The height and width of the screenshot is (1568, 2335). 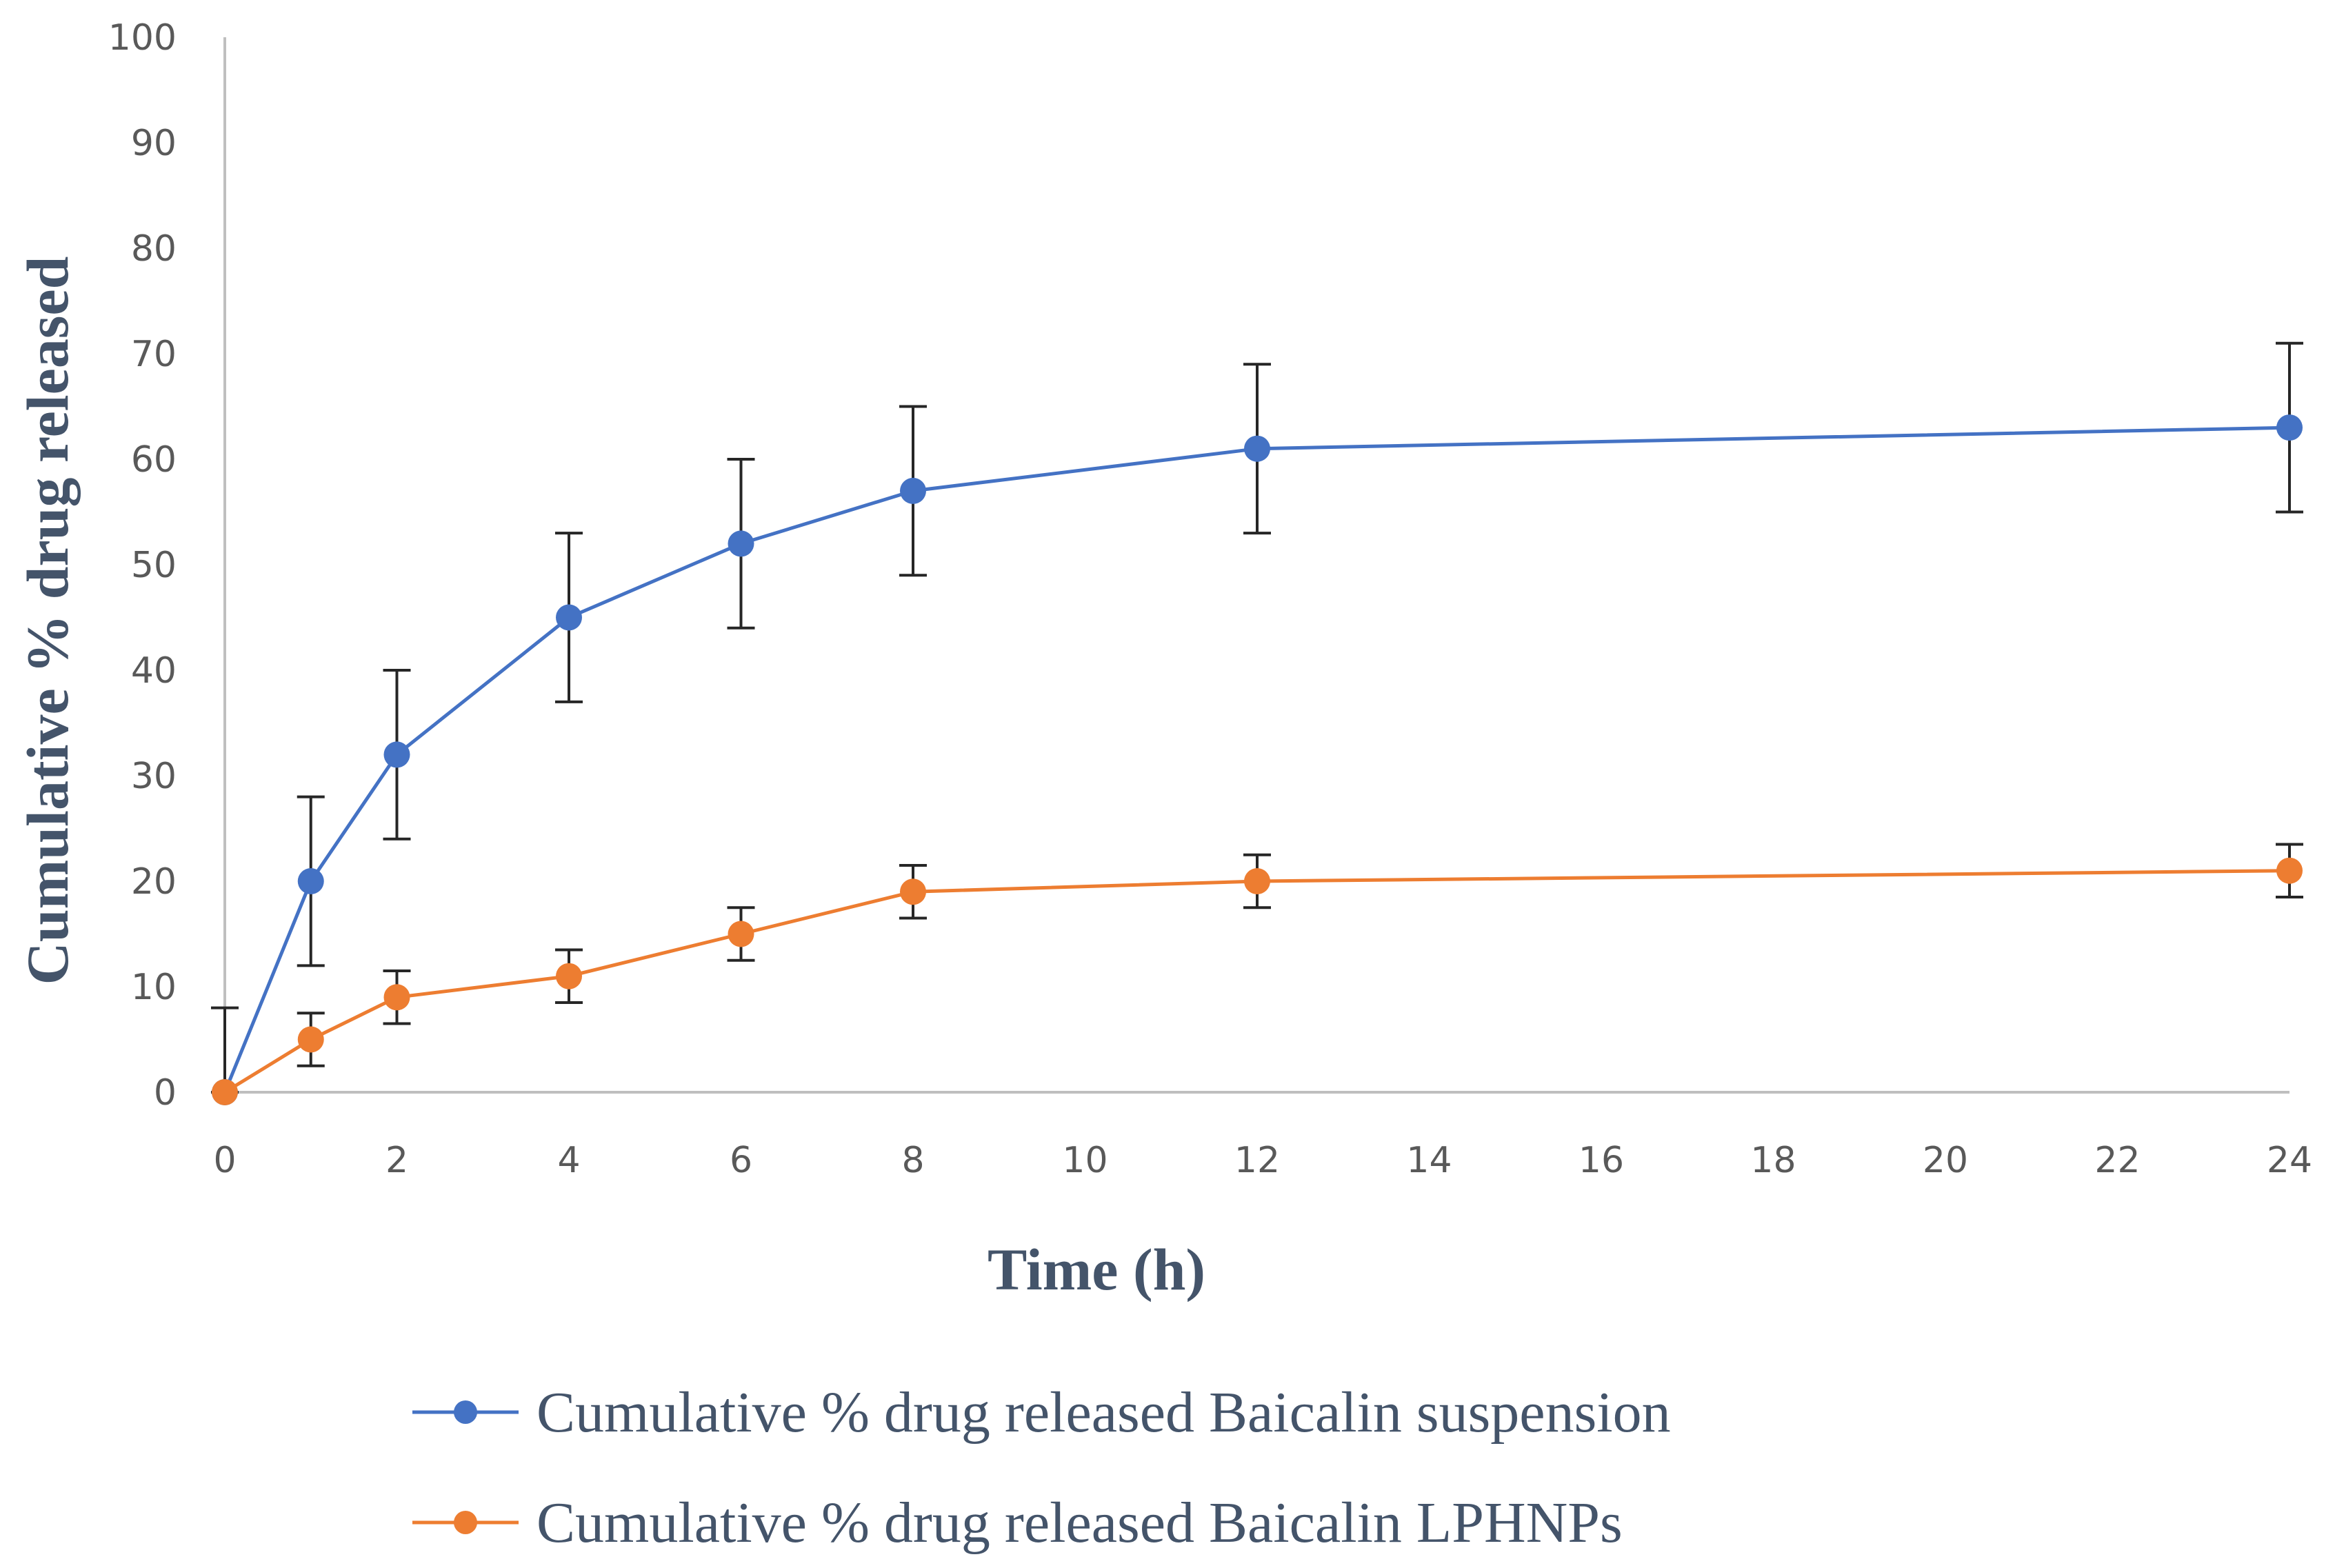 What do you see at coordinates (396, 1160) in the screenshot?
I see `x-tick-label-2: 2` at bounding box center [396, 1160].